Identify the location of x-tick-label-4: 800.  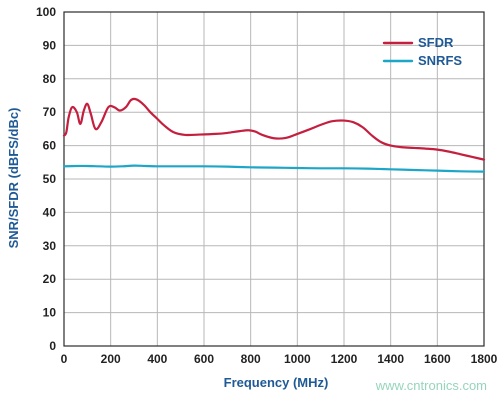
(251, 359).